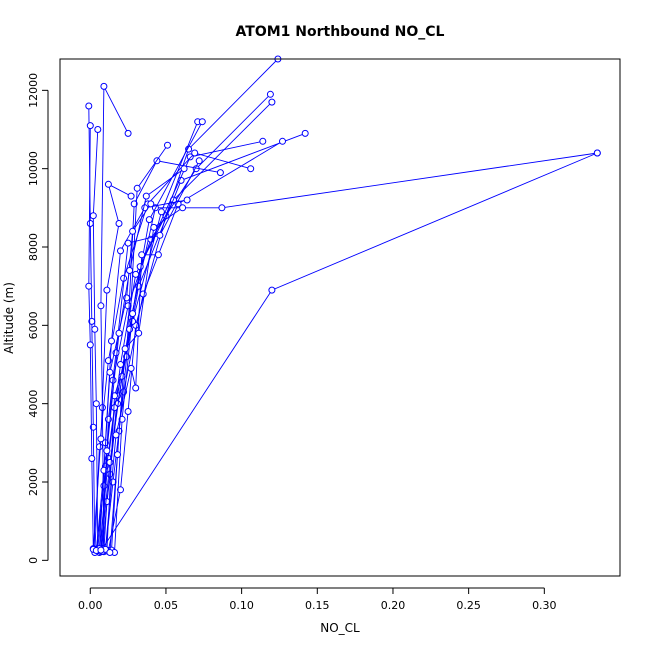 This screenshot has height=650, width=650. Describe the element at coordinates (241, 605) in the screenshot. I see `x-tick-label: 0.10` at that location.